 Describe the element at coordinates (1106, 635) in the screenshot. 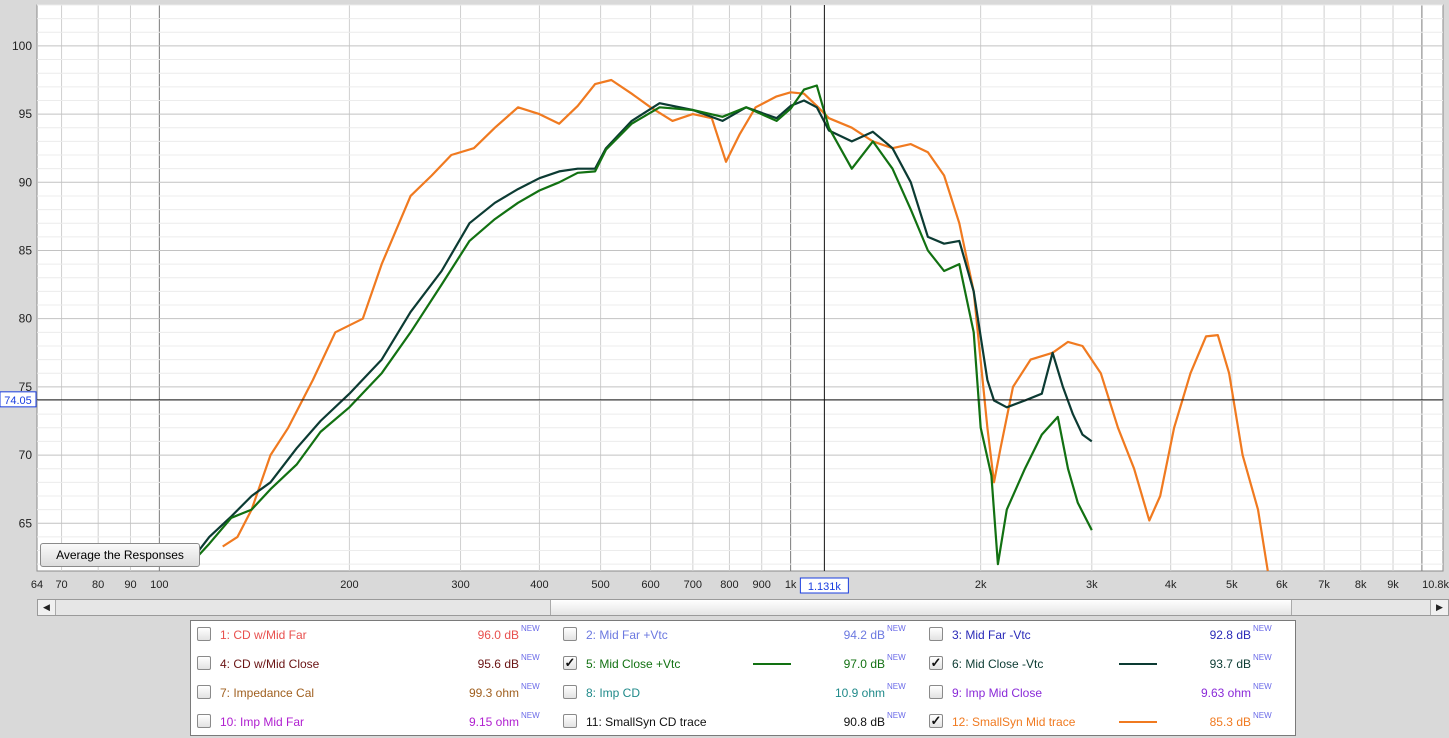

I see `legend-item: 3: Mid Far -Vtc 92.8 dB NEW` at that location.